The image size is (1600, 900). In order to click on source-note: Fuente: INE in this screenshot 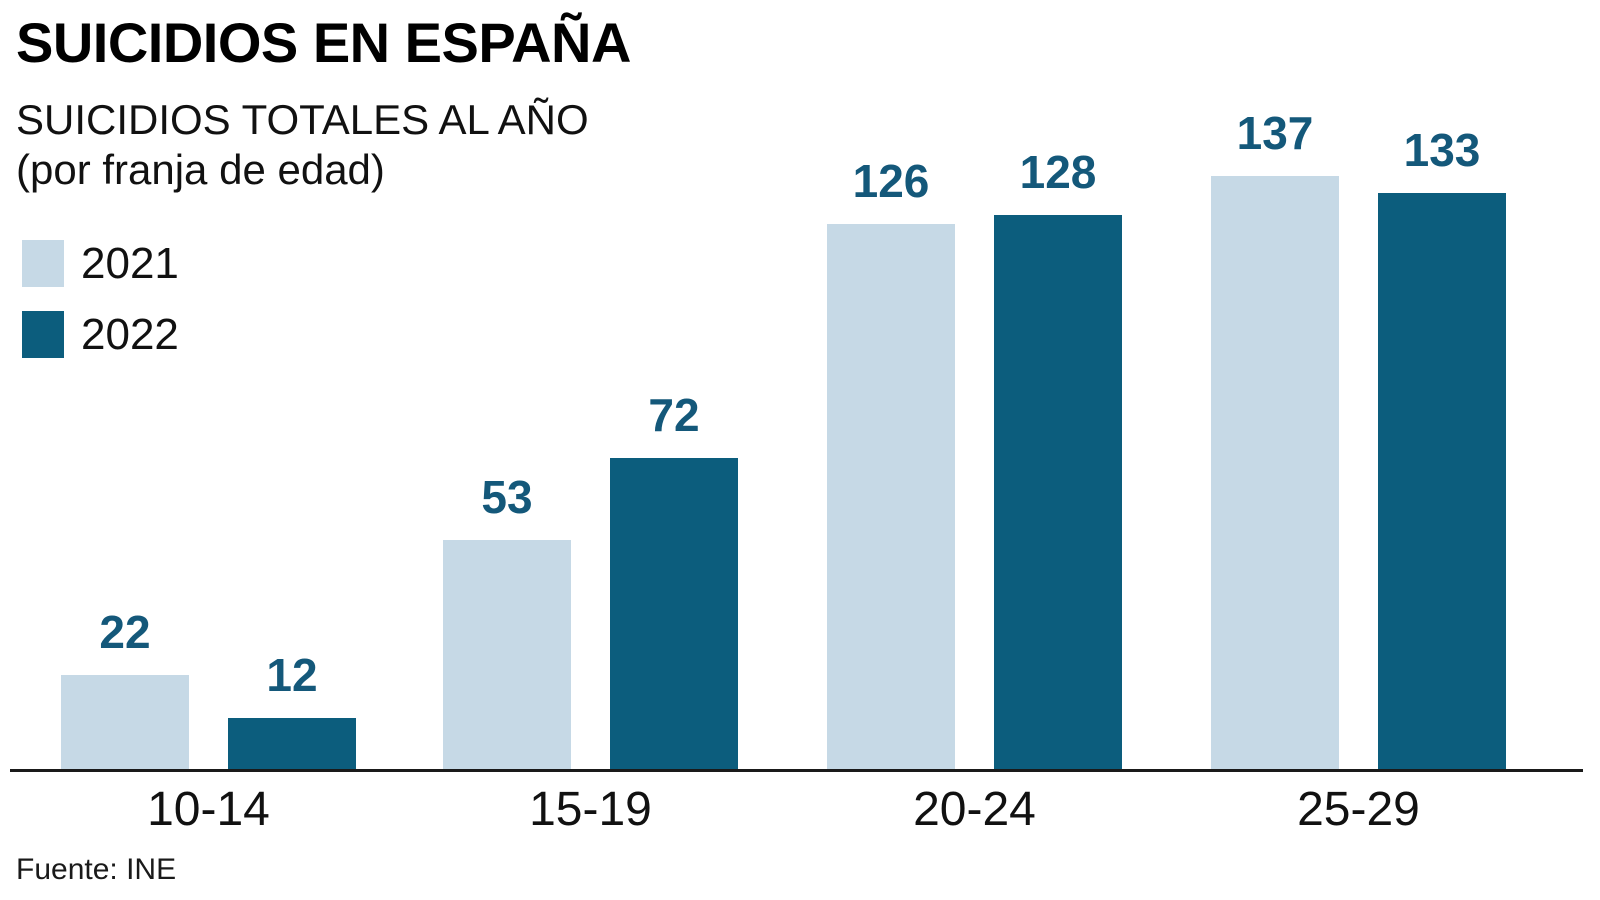, I will do `click(96, 869)`.